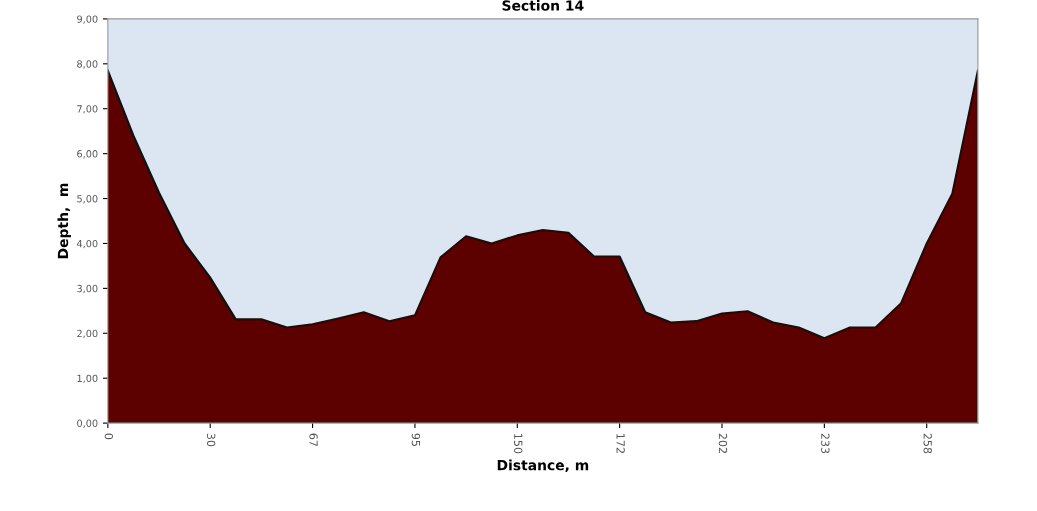 The image size is (1037, 511). What do you see at coordinates (211, 440) in the screenshot?
I see `x-tick-label: 30` at bounding box center [211, 440].